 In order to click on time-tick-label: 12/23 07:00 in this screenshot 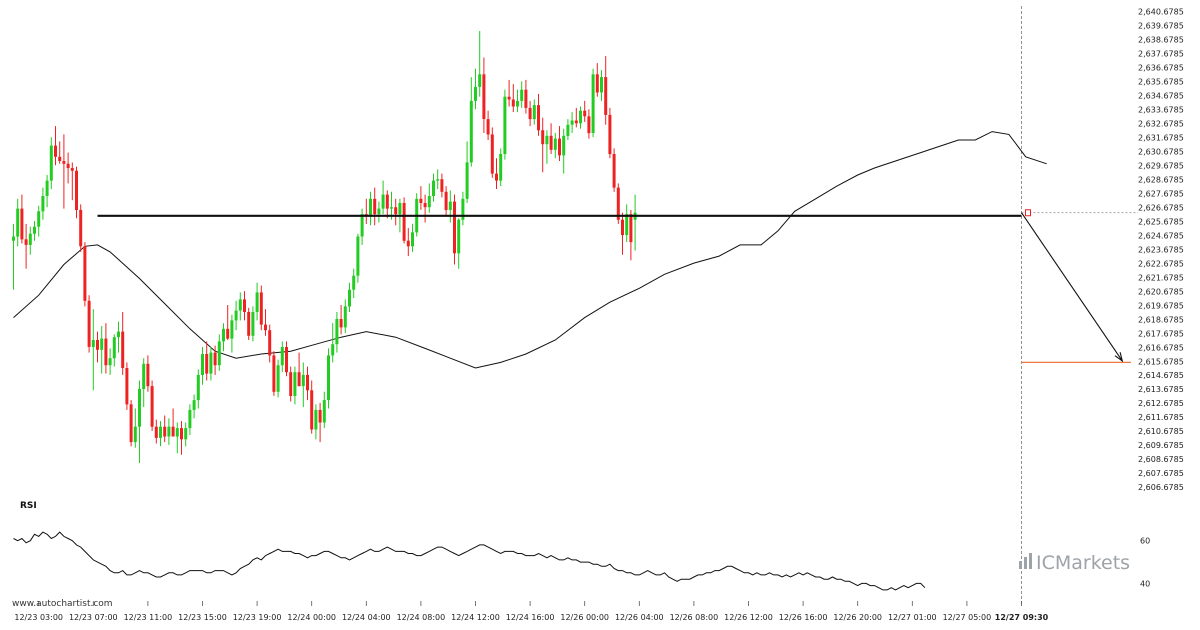, I will do `click(93, 617)`.